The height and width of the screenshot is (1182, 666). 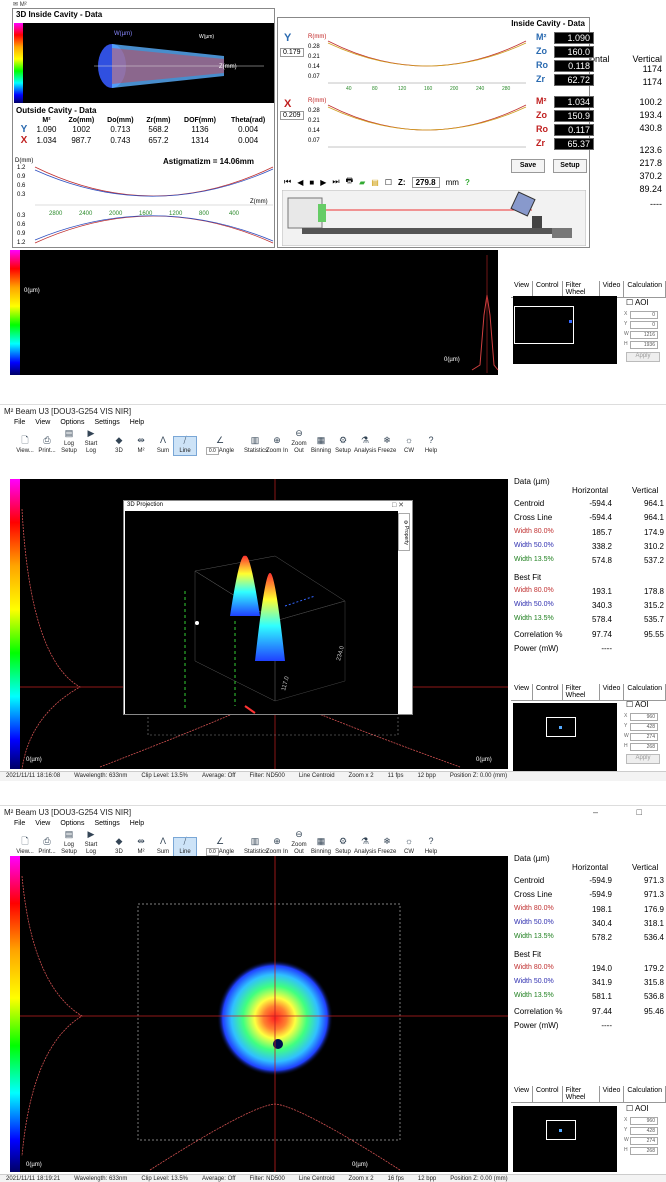 What do you see at coordinates (637, 302) in the screenshot?
I see `p1-aoi-label: ☐ AOI` at bounding box center [637, 302].